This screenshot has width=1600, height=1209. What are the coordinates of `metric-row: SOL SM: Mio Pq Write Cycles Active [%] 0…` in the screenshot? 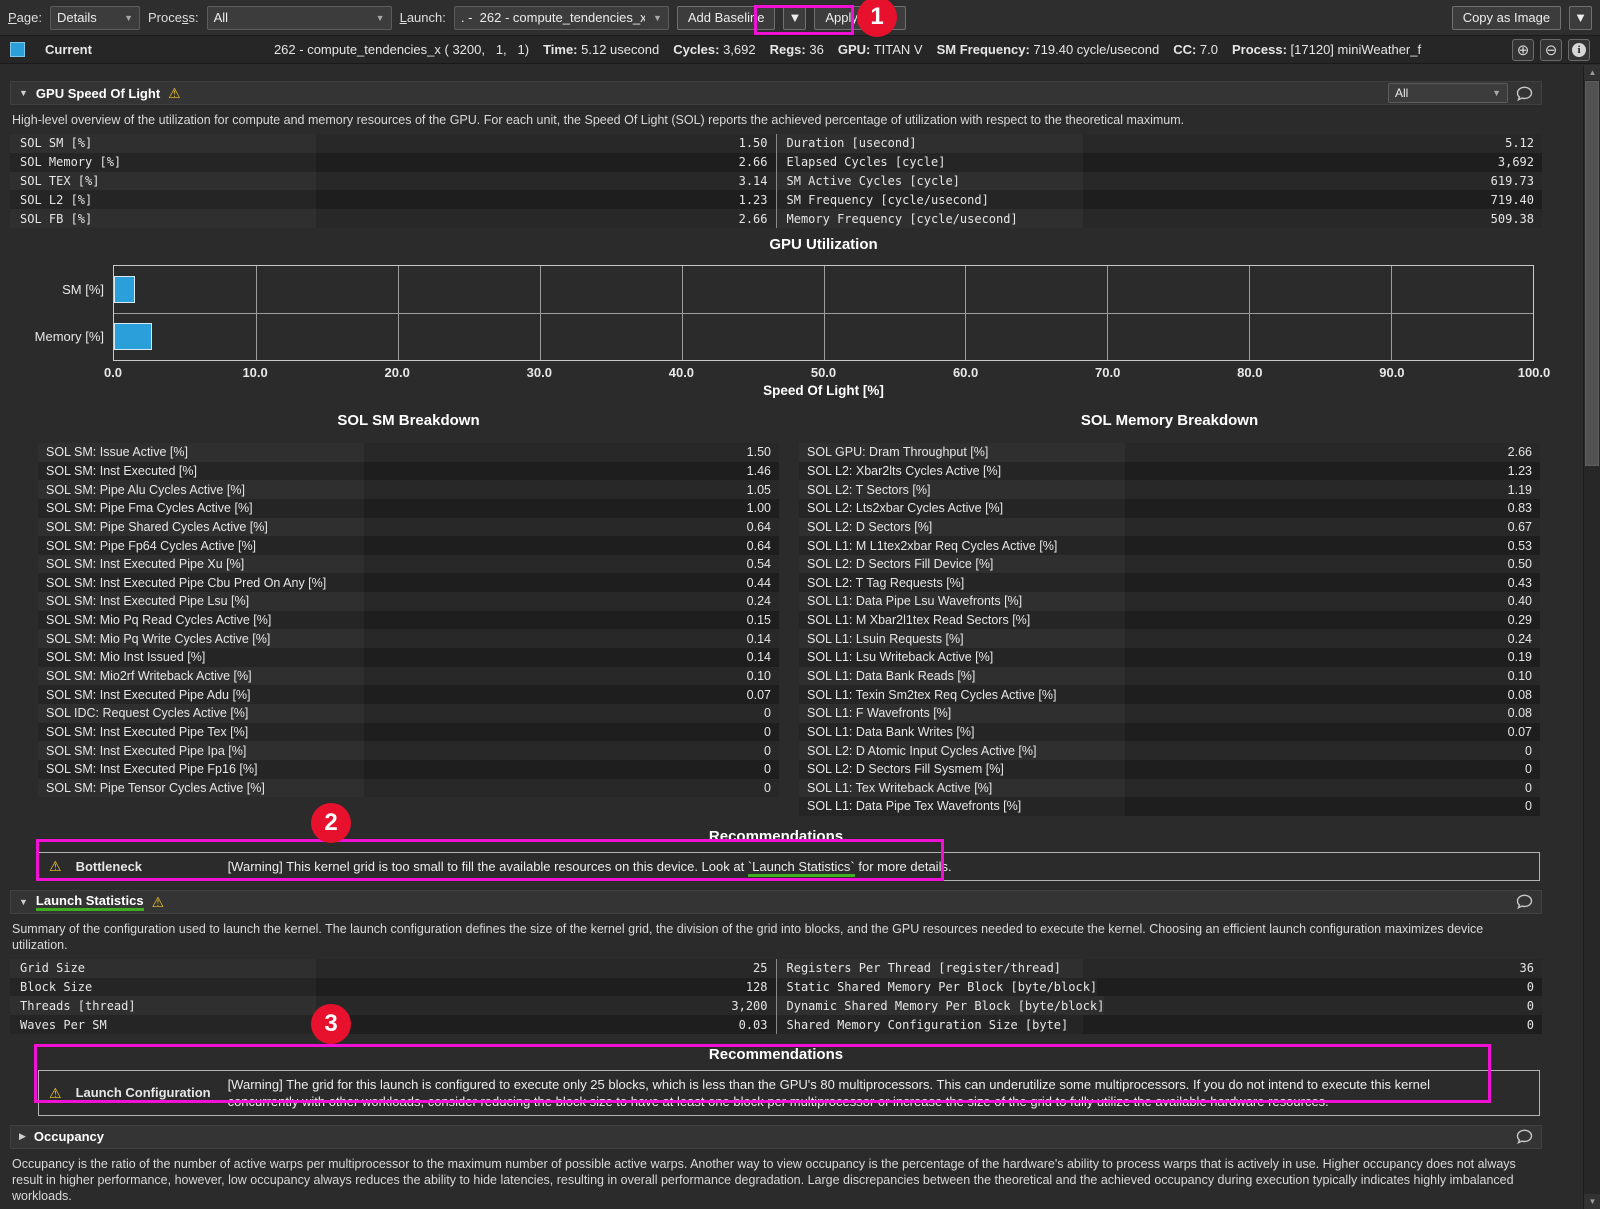 It's located at (408, 639).